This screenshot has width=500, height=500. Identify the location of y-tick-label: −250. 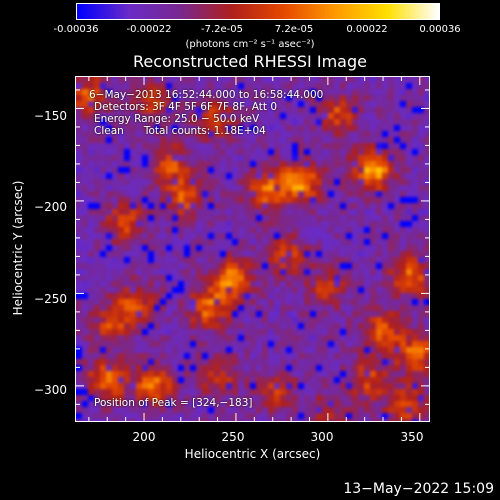
(50, 299).